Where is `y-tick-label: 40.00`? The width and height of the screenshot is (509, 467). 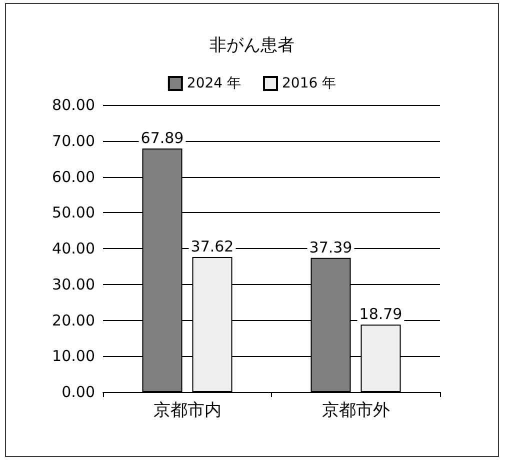
y-tick-label: 40.00 is located at coordinates (73, 249).